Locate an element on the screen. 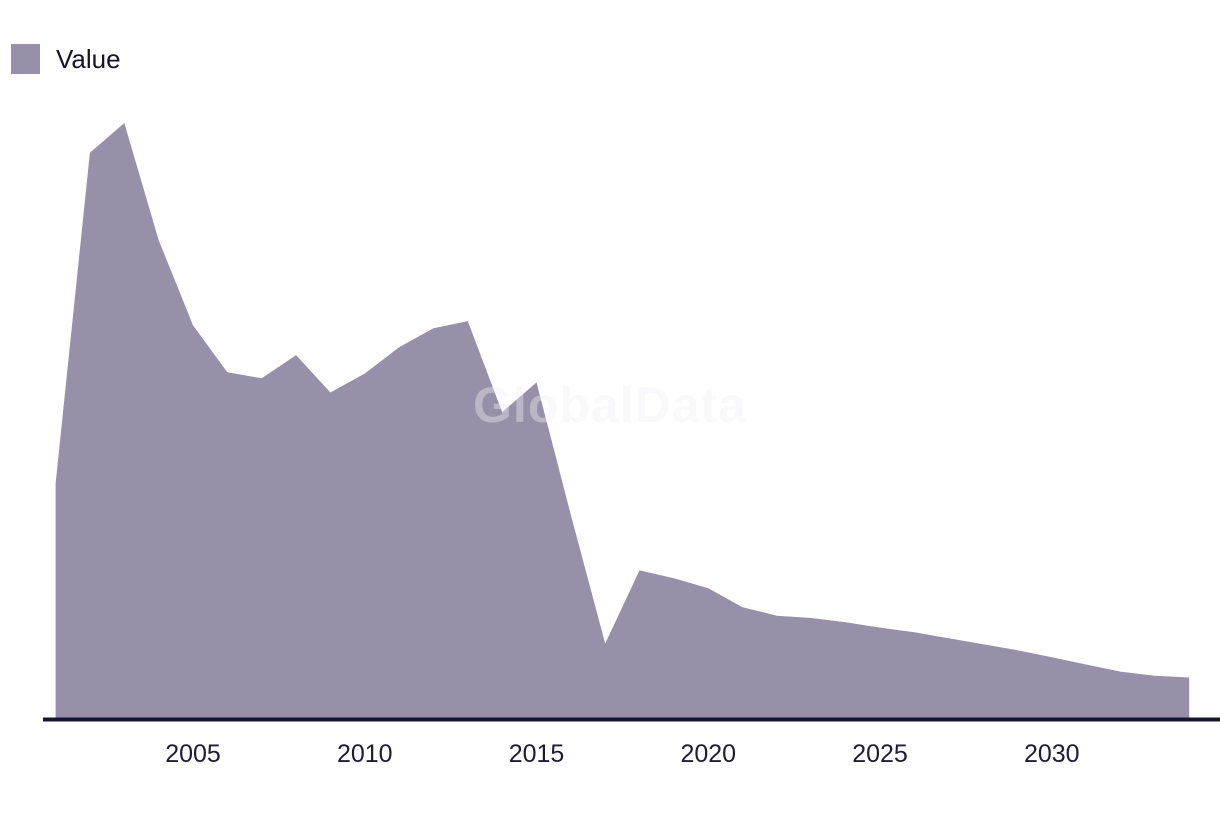  x-axis-tick-label: 2005 is located at coordinates (193, 754).